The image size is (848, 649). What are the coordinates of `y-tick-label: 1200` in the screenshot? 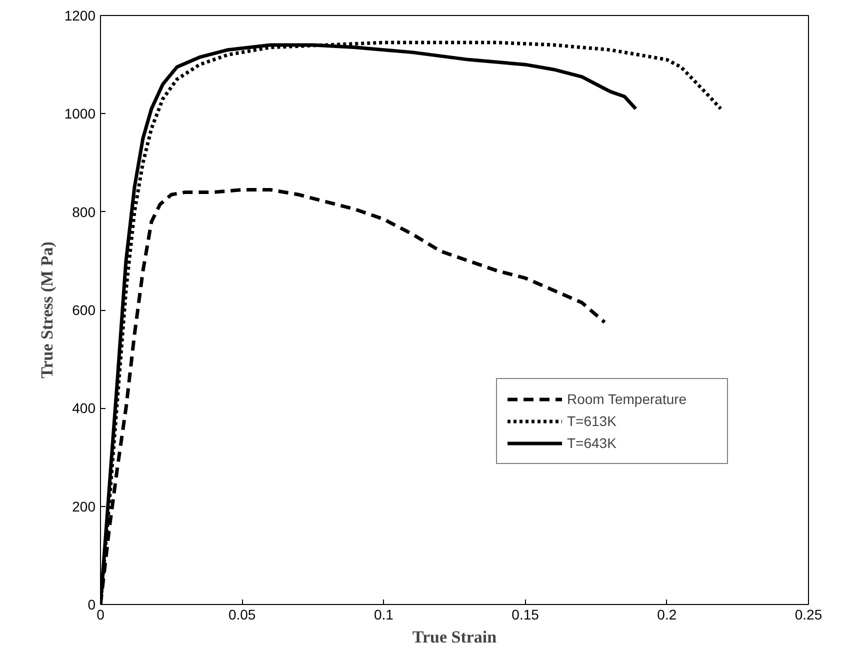 It's located at (80, 16).